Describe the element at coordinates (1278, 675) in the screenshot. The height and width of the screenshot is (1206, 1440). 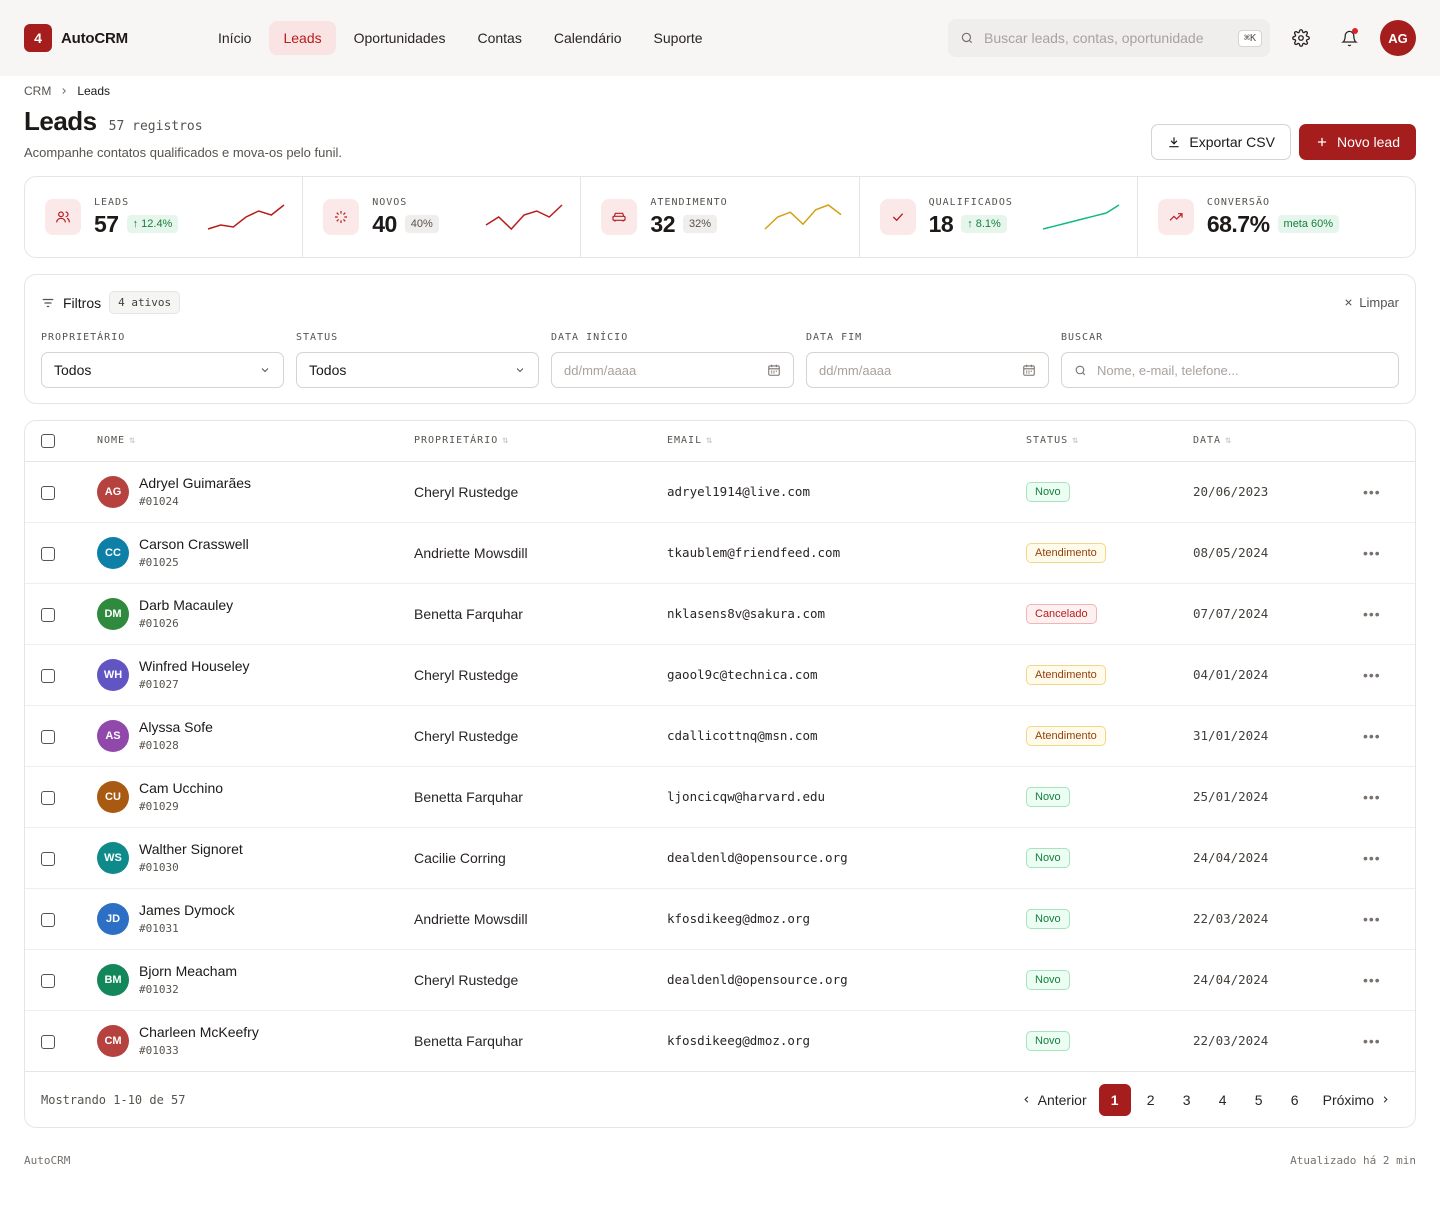
I see `lead-date: 04/01/2024` at that location.